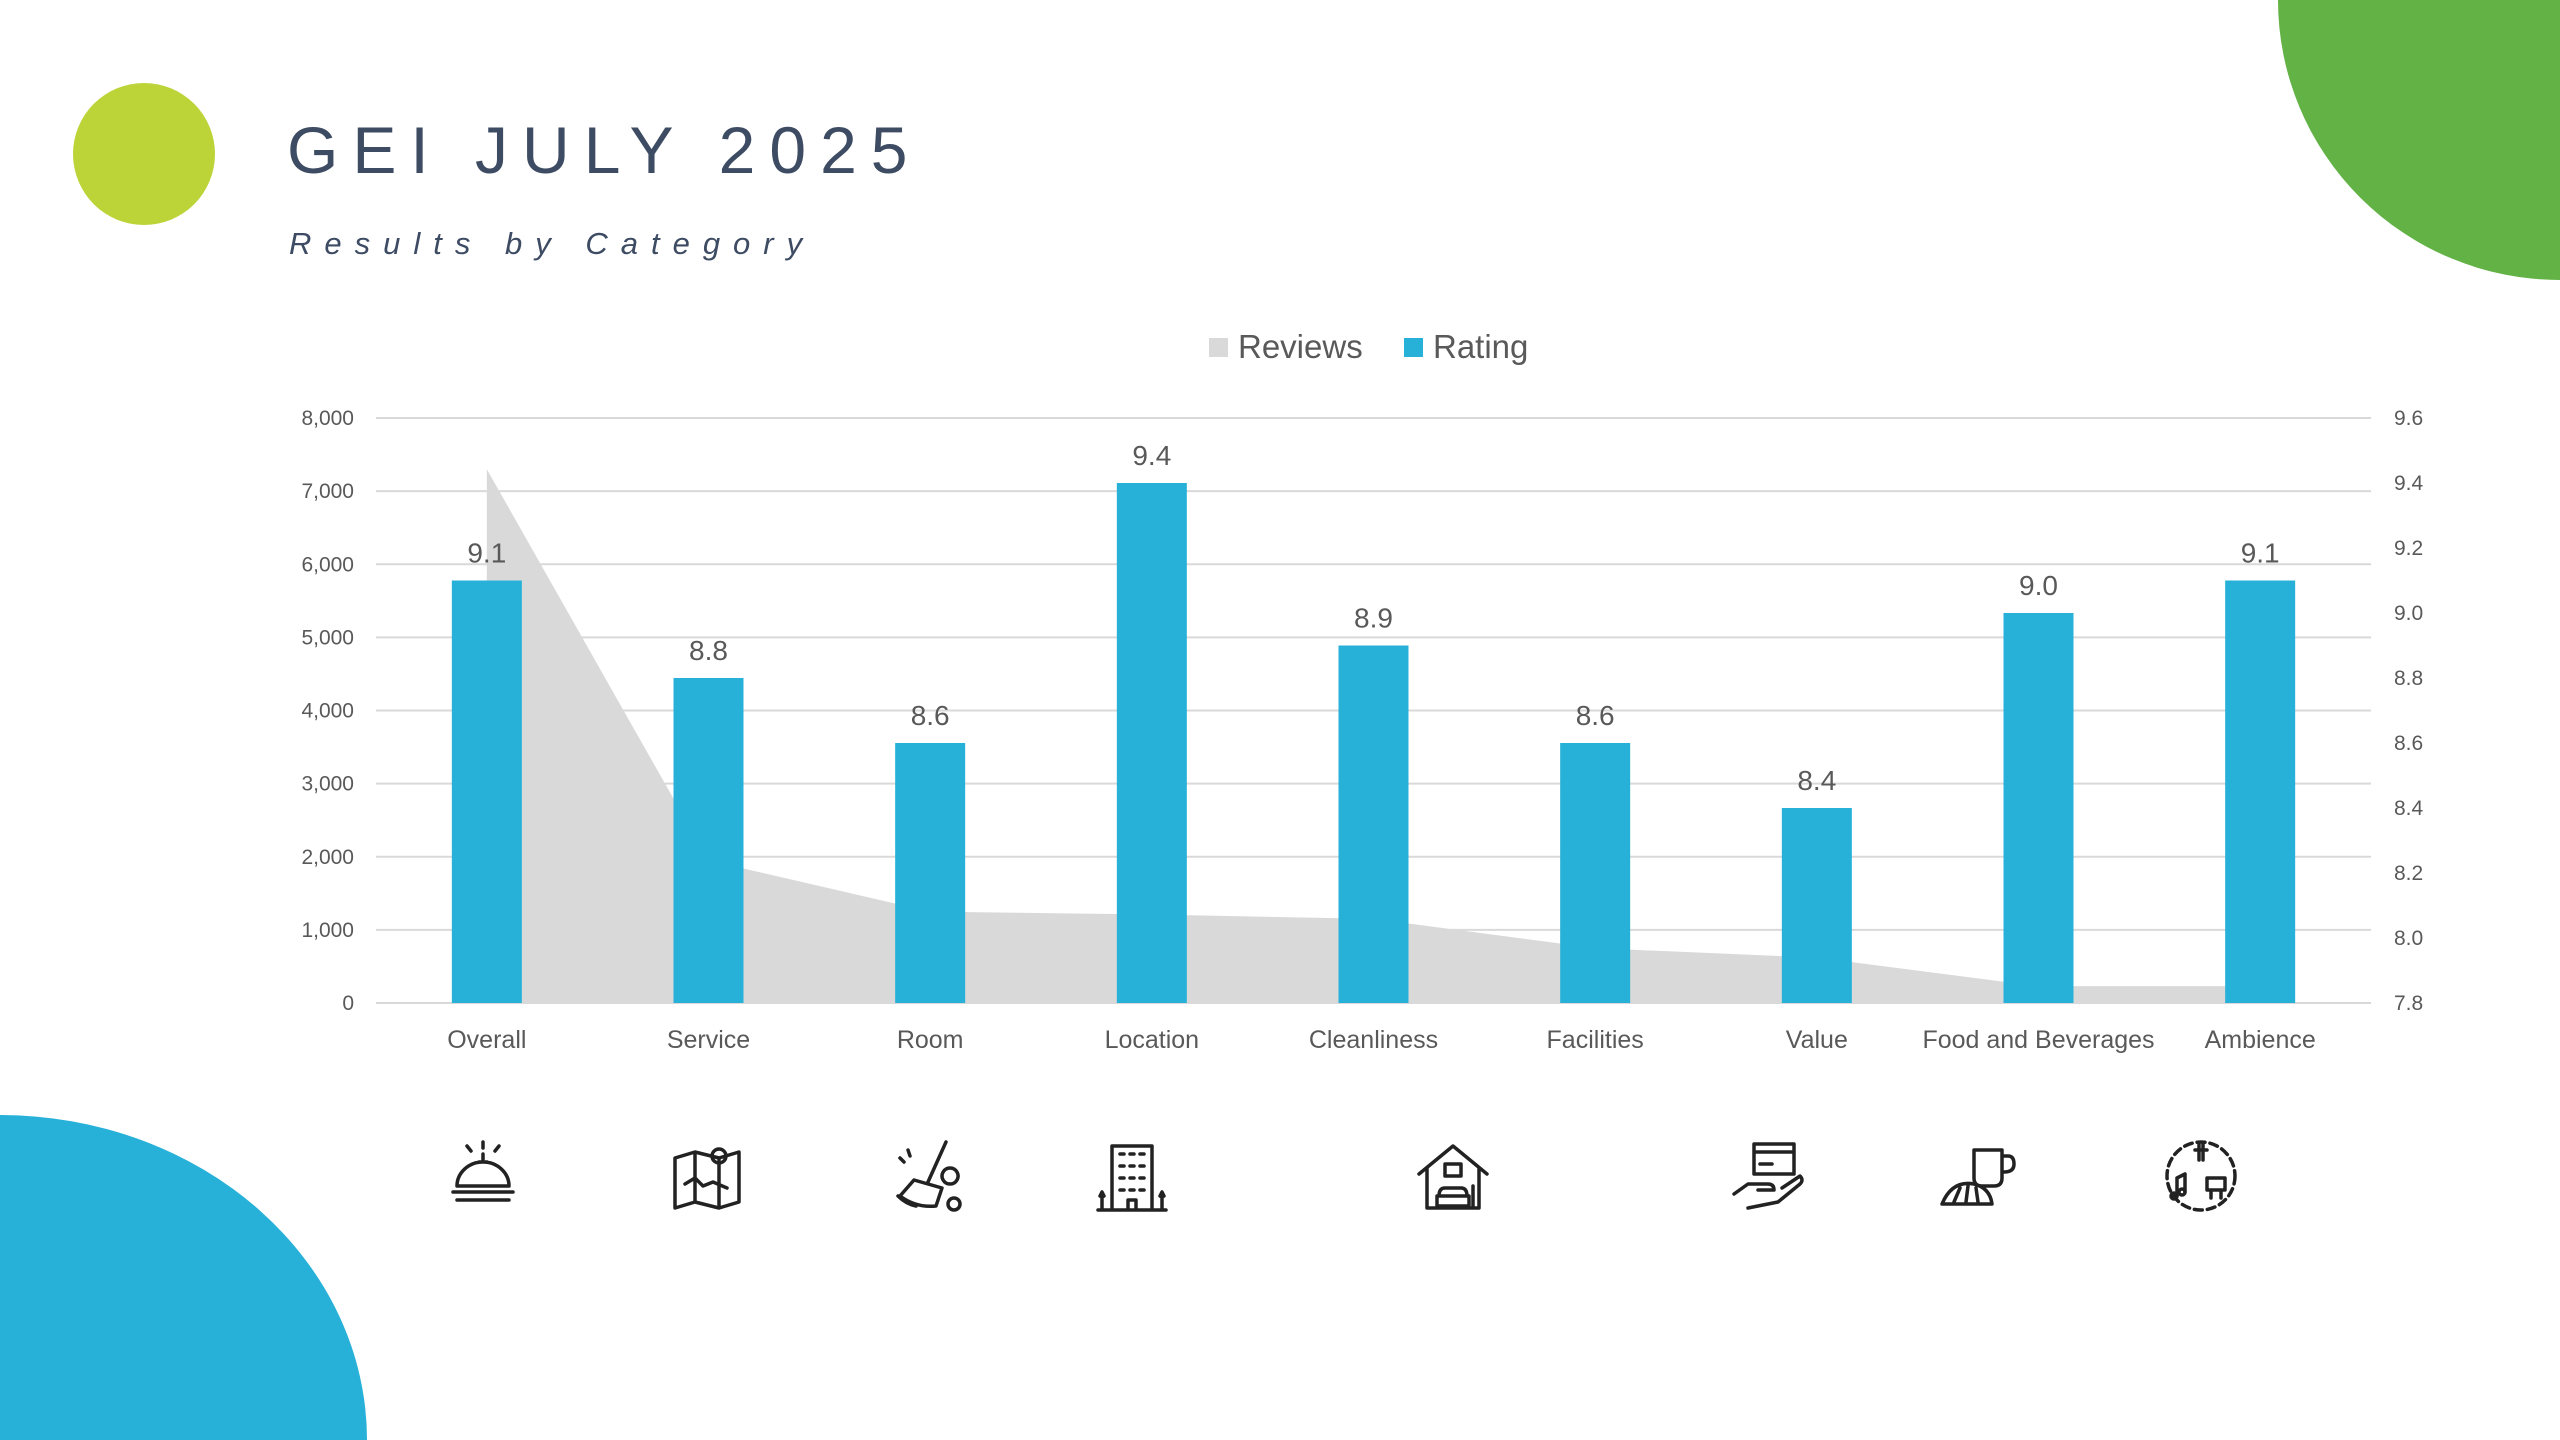  Describe the element at coordinates (708, 650) in the screenshot. I see `rating-data-label: 8.8` at that location.